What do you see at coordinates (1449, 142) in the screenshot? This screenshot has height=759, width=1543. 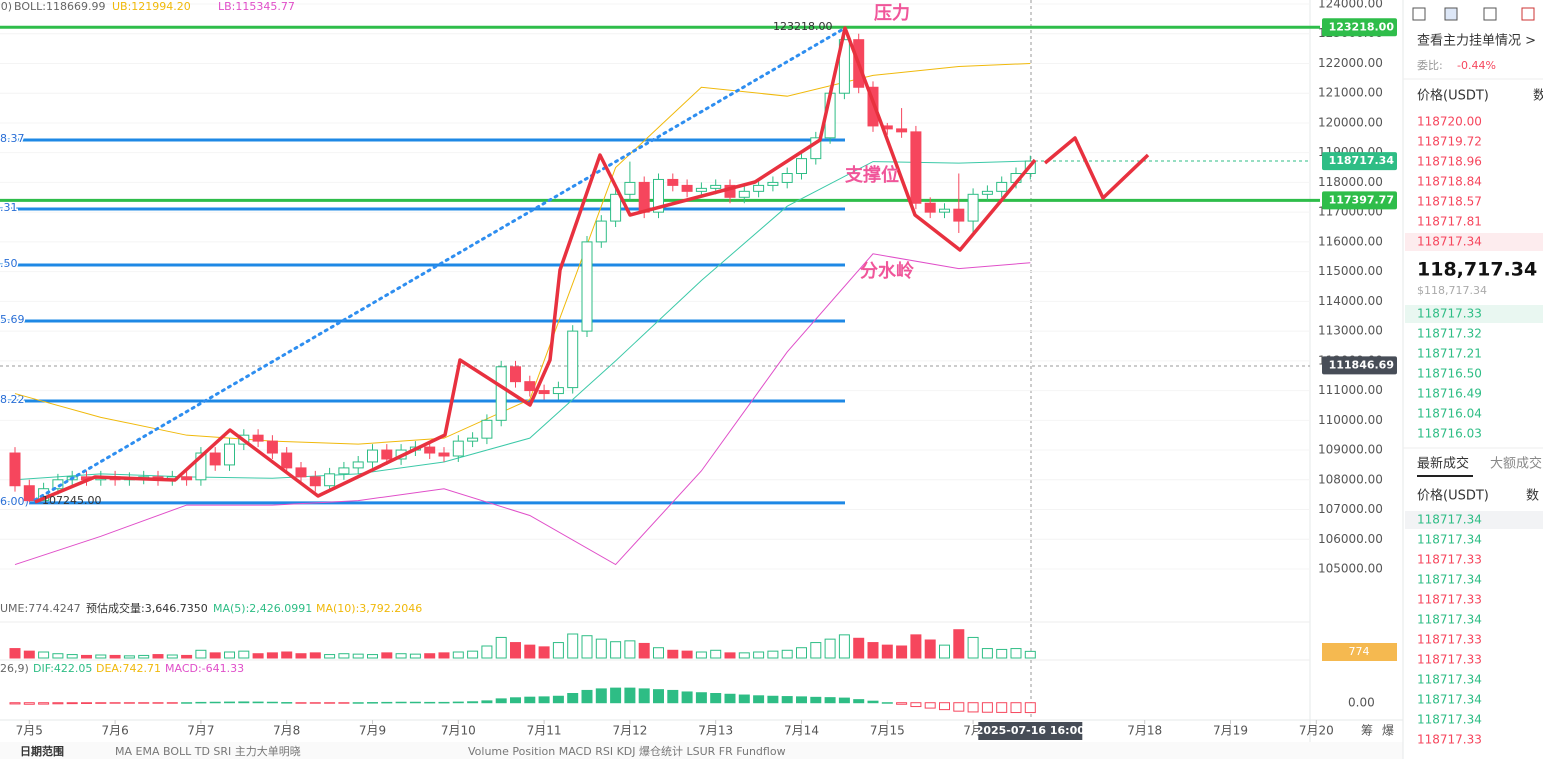 I see `ask-price: 118719.72` at bounding box center [1449, 142].